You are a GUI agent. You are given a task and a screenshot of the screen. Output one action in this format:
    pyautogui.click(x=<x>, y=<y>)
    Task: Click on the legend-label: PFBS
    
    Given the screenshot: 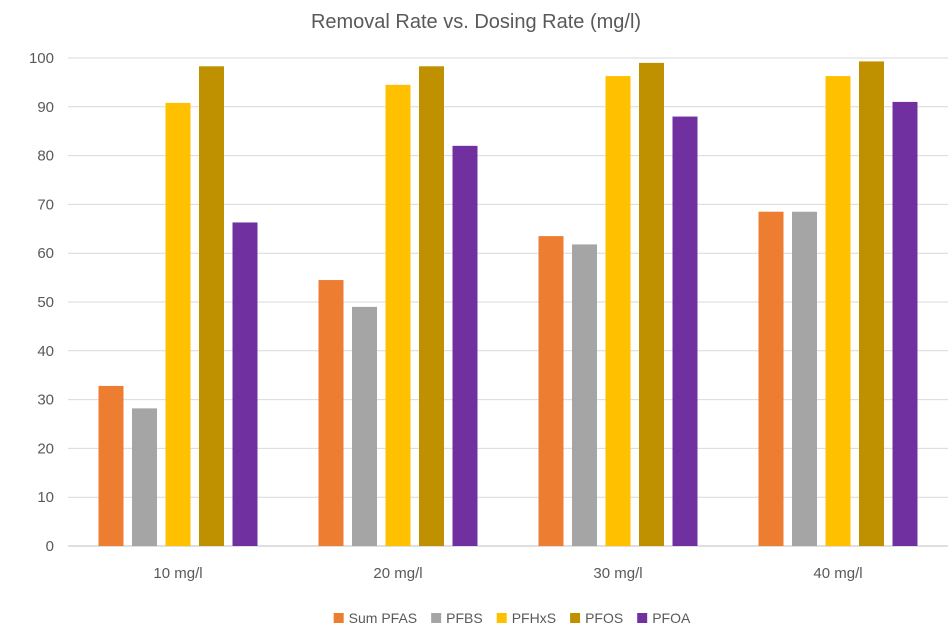 What is the action you would take?
    pyautogui.click(x=464, y=618)
    